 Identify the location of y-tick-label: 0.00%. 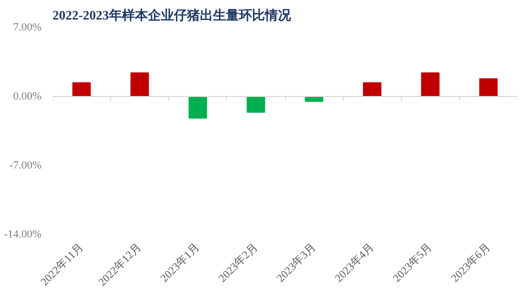
(27, 96).